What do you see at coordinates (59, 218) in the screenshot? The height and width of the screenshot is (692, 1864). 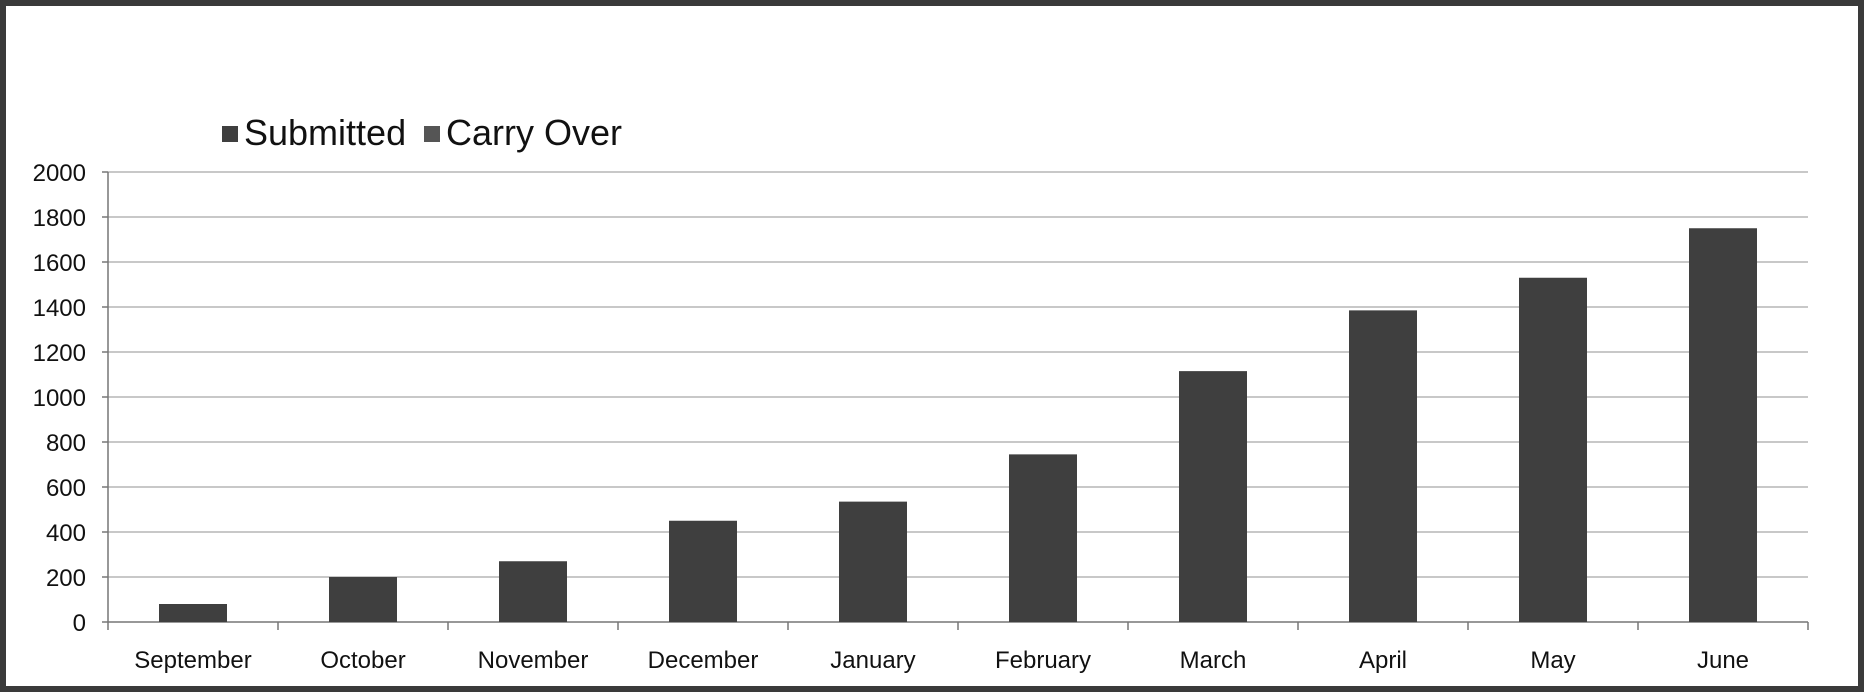 I see `y-tick-label: 1800` at bounding box center [59, 218].